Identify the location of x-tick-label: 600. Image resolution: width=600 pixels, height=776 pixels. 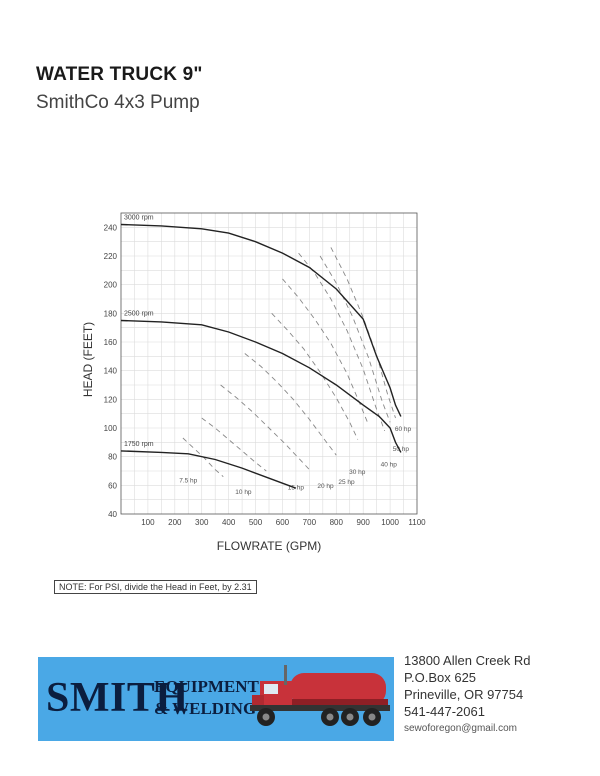
(283, 522).